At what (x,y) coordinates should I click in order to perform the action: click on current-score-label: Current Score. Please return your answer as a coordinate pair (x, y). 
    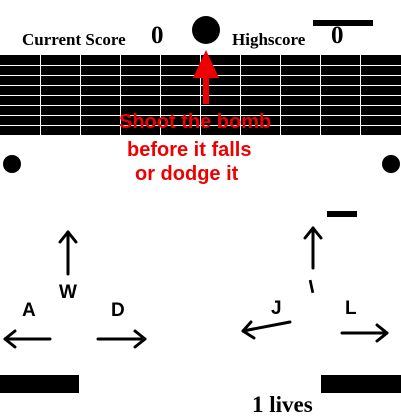
    Looking at the image, I should click on (74, 39).